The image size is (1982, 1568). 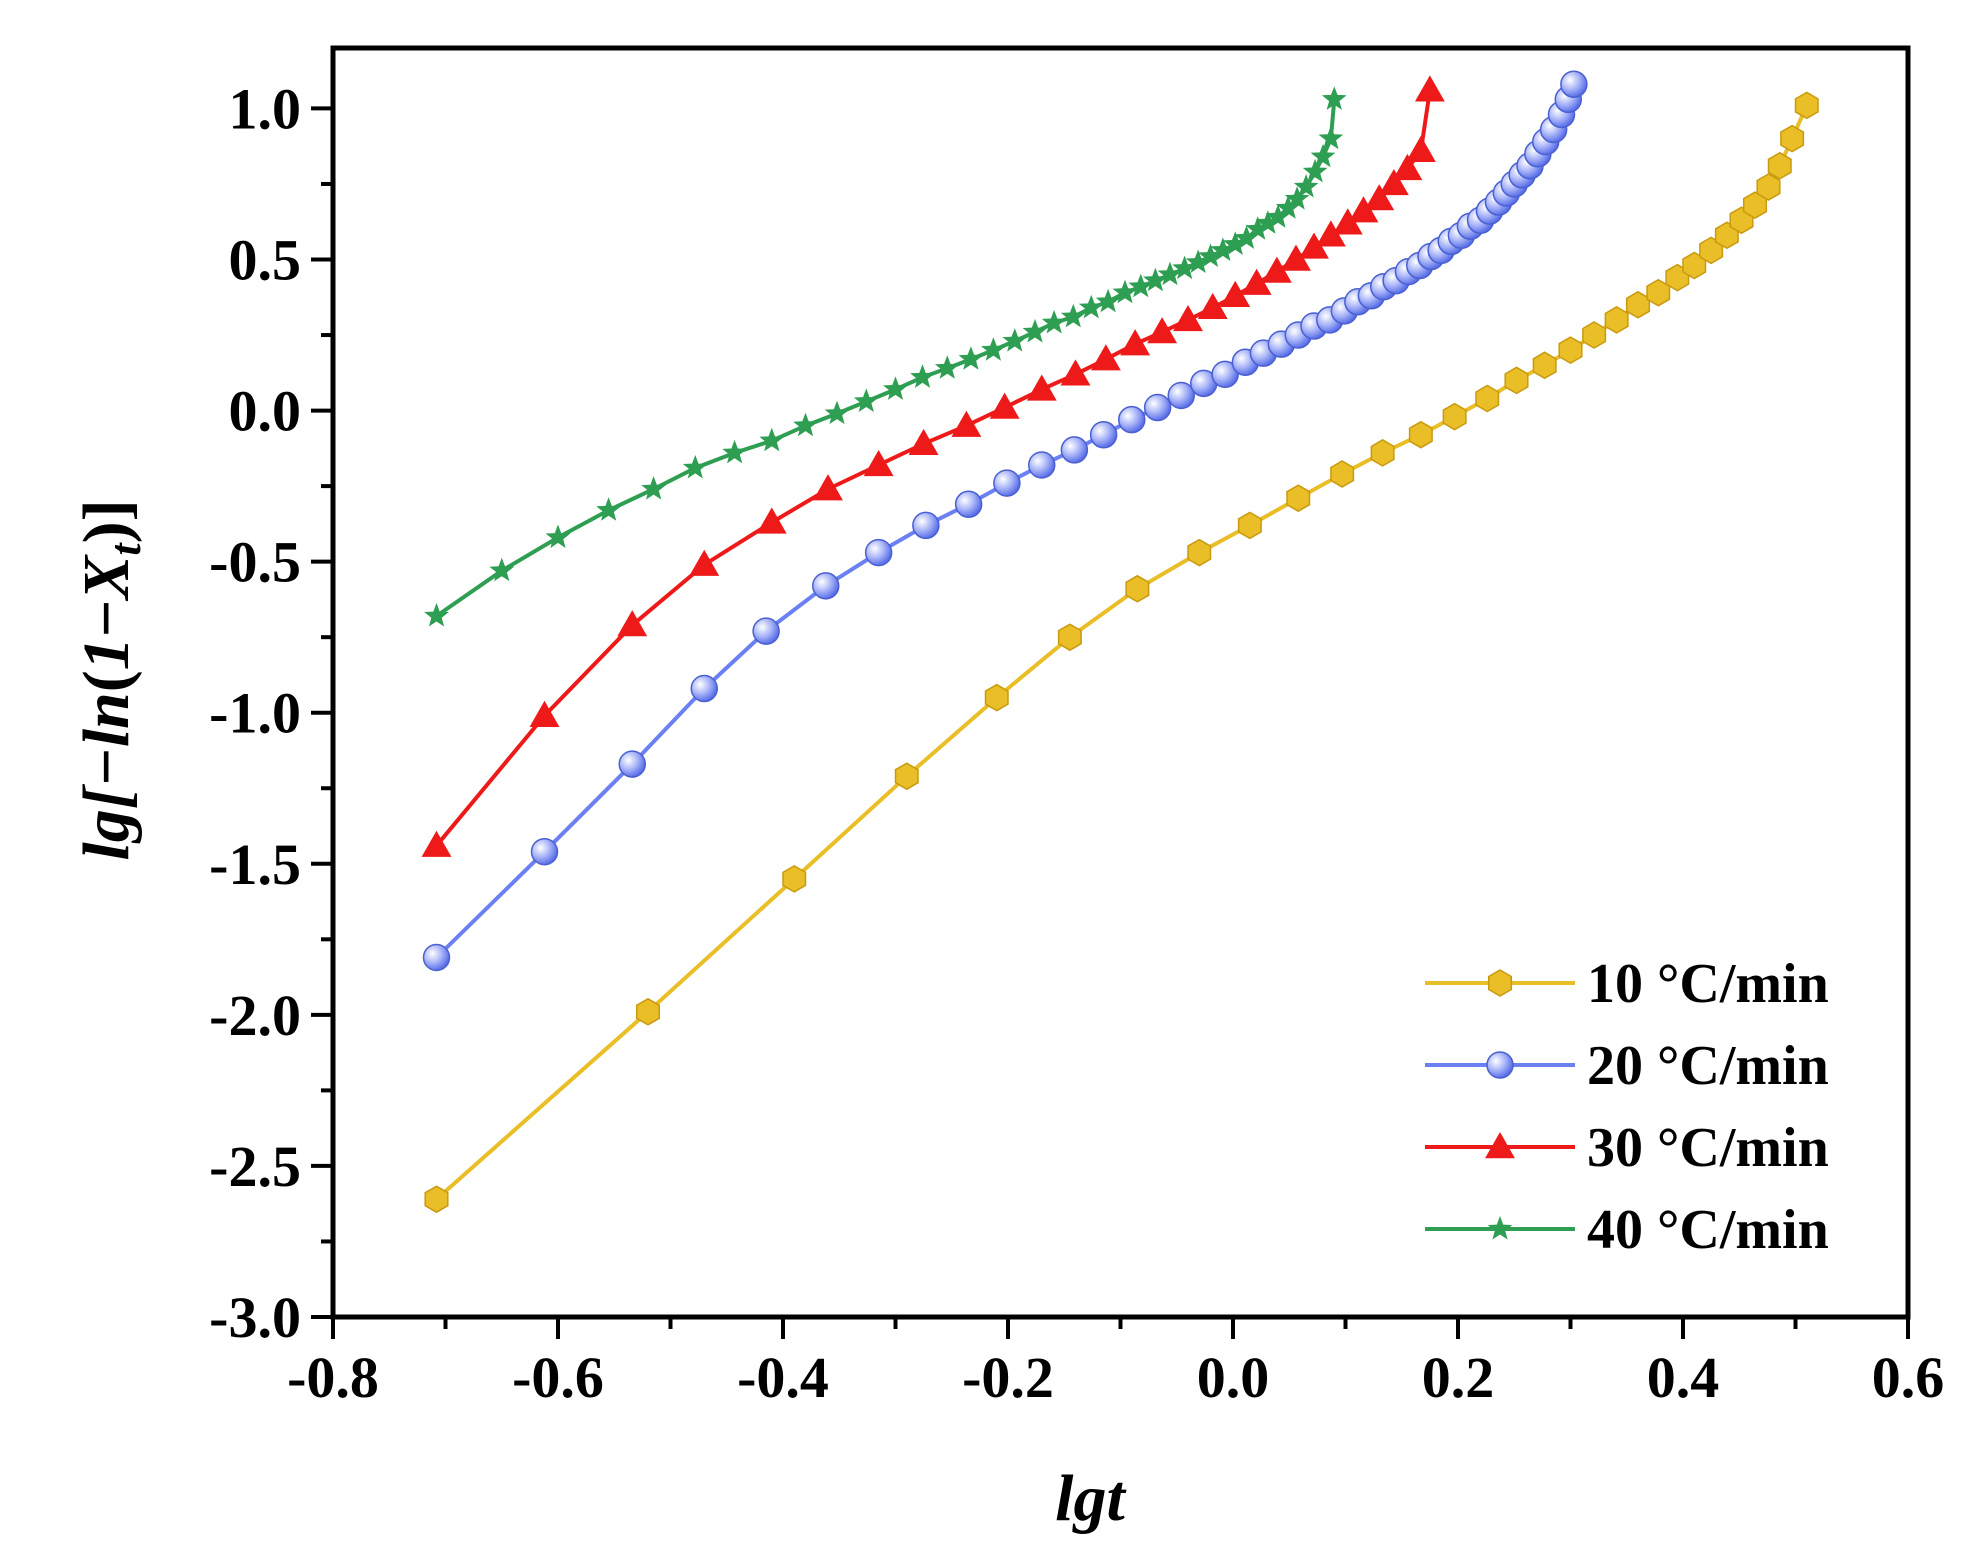 I want to click on y-title-close: )], so click(x=106, y=521).